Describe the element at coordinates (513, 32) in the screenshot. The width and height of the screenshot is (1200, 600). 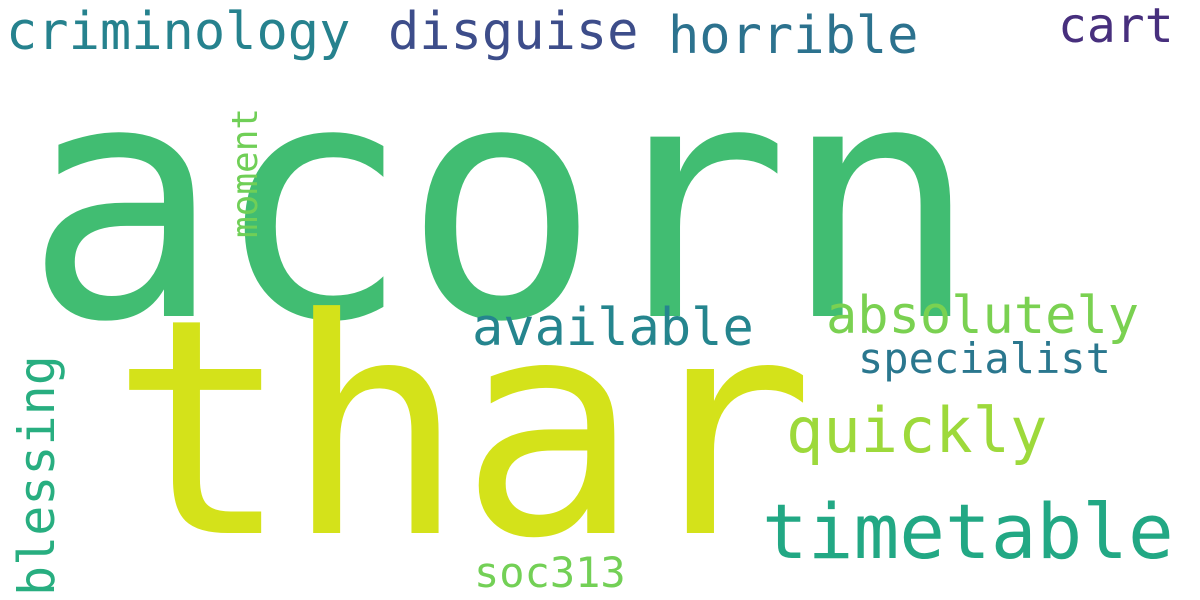
I see `word-disguise: disguise` at that location.